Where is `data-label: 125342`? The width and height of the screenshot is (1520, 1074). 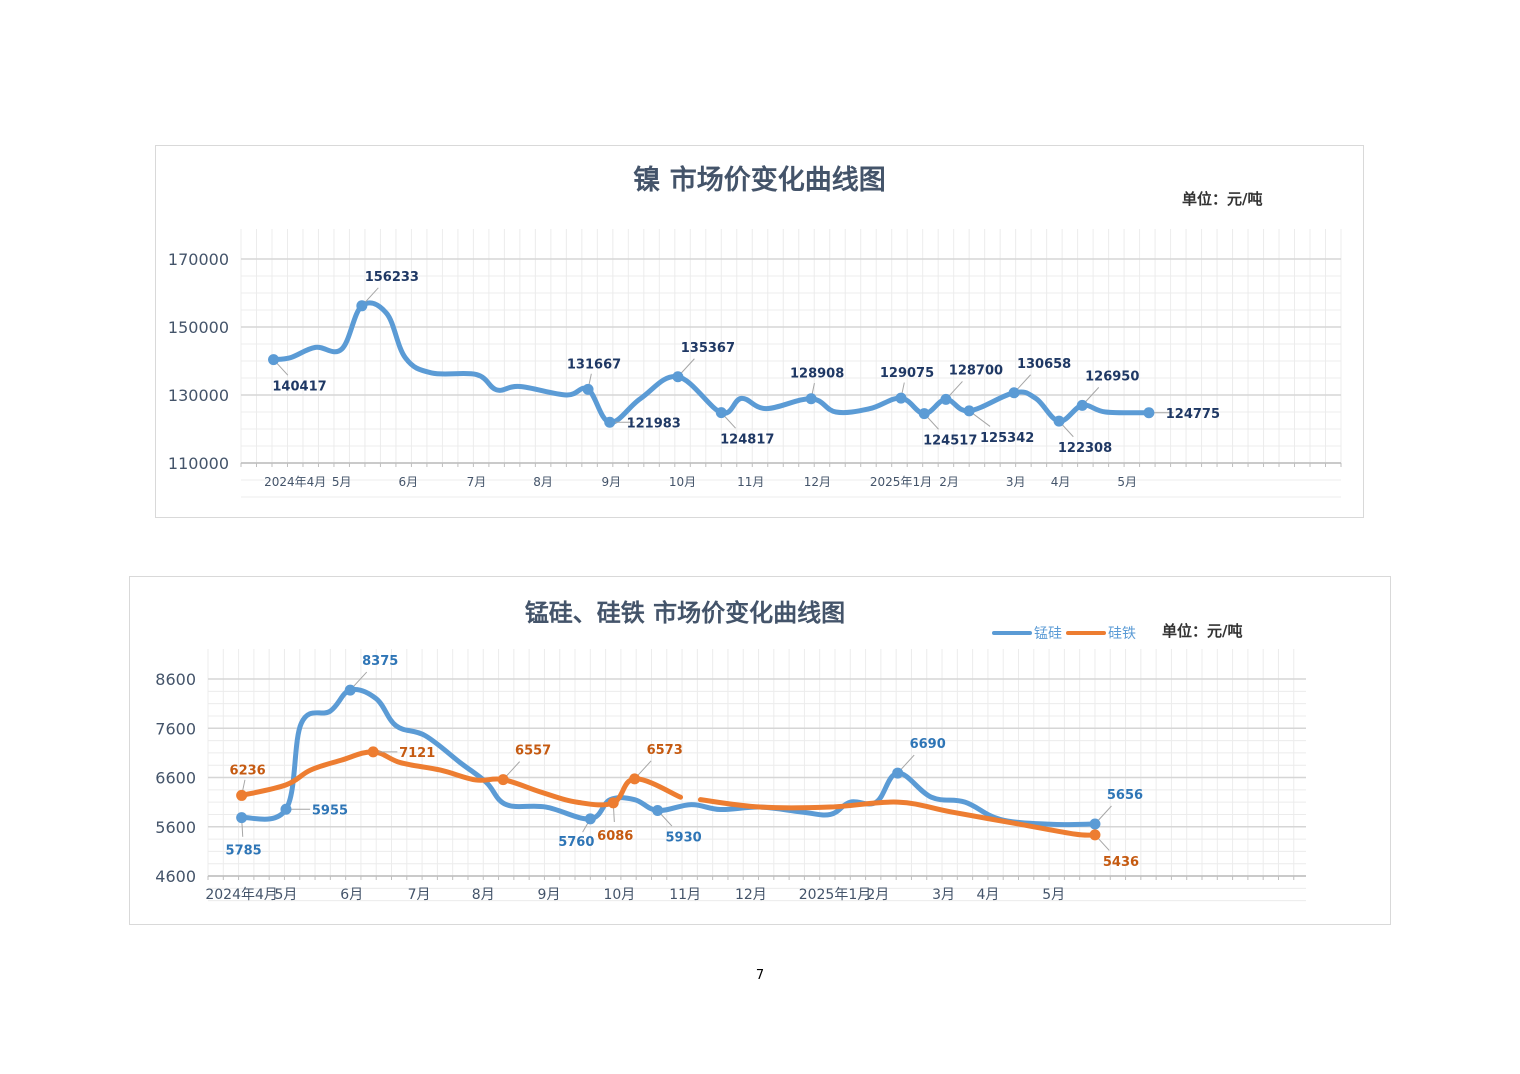
data-label: 125342 is located at coordinates (1007, 438).